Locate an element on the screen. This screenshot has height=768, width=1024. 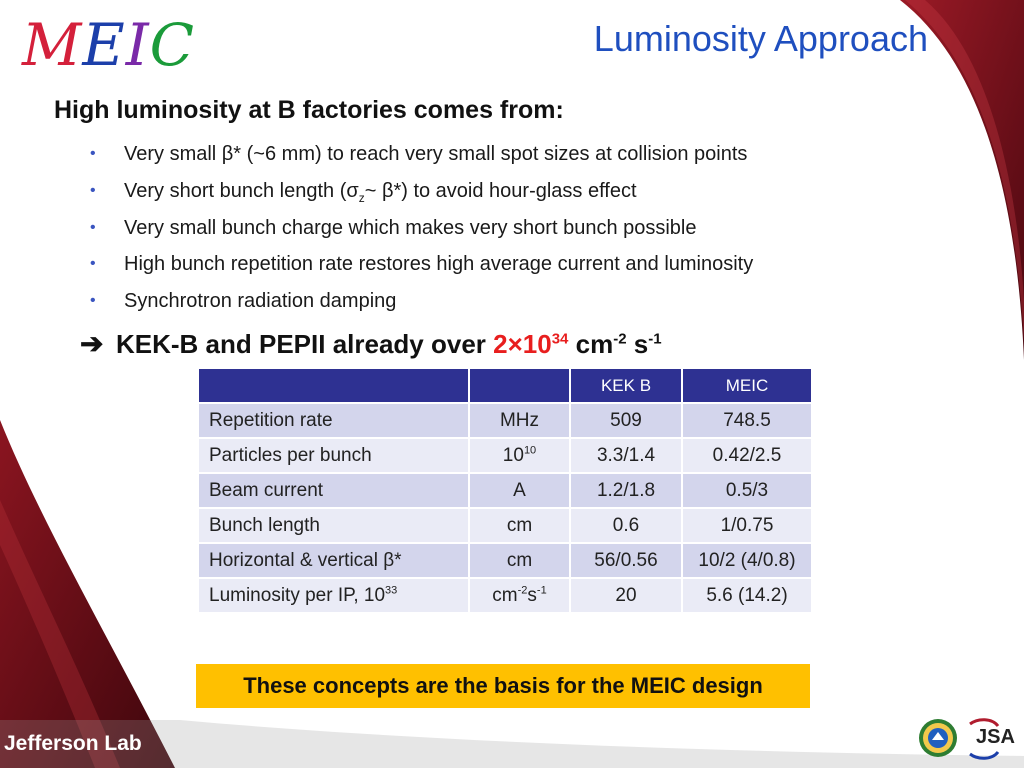
logo-letter-m: M is located at coordinates (52, 45).